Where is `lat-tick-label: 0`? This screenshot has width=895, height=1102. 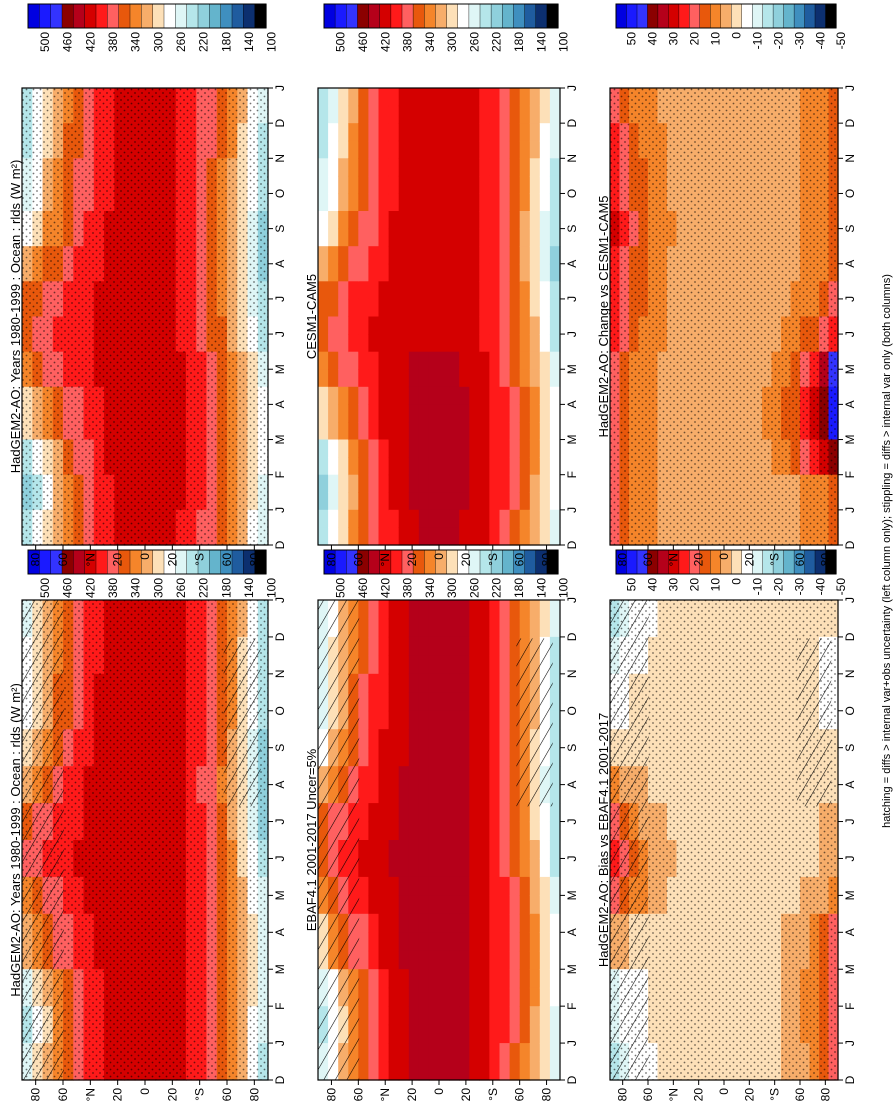 lat-tick-label: 0 is located at coordinates (724, 1091).